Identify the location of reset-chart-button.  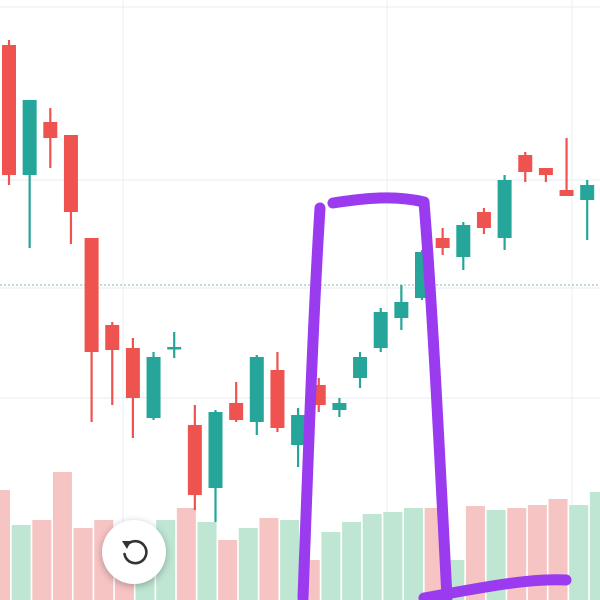
(134, 552).